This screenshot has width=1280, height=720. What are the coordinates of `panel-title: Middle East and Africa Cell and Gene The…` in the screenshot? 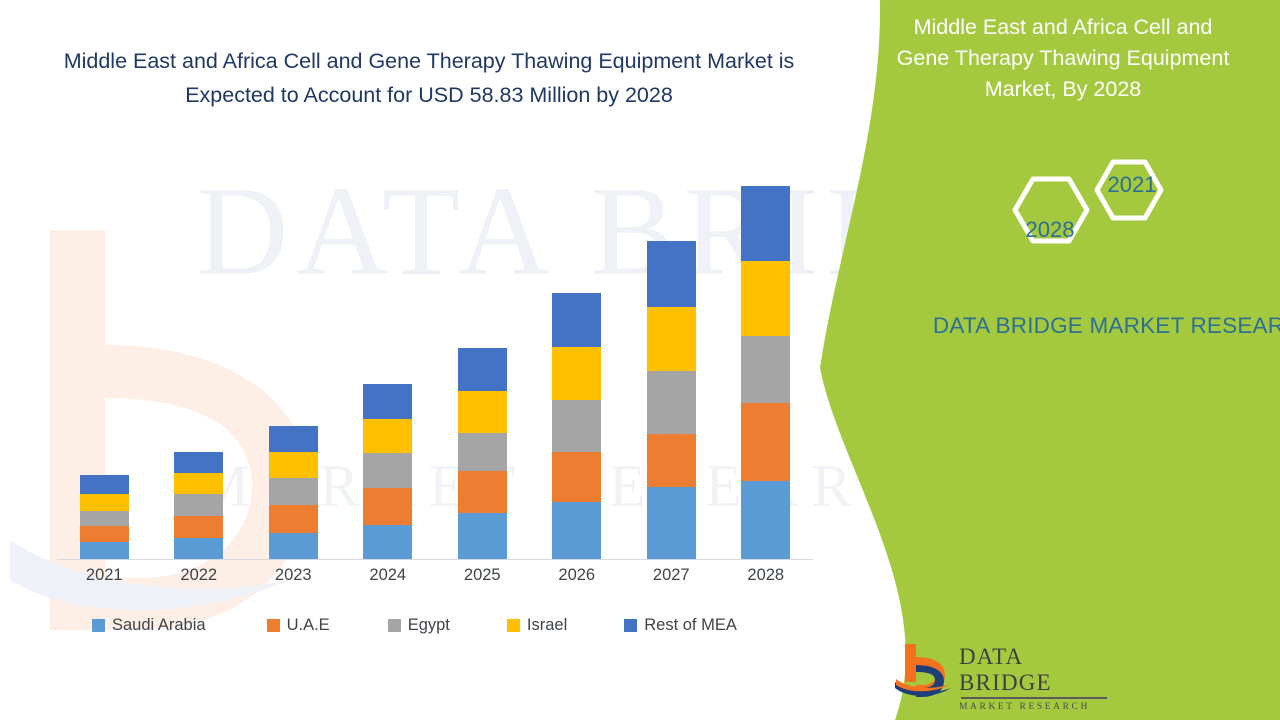 It's located at (1063, 58).